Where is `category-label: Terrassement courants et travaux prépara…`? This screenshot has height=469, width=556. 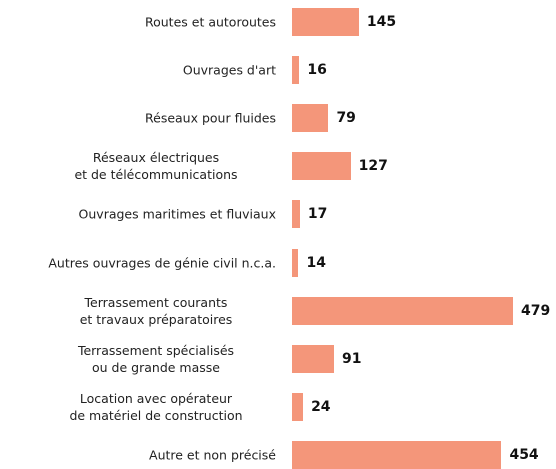 category-label: Terrassement courants et travaux prépara… is located at coordinates (156, 310).